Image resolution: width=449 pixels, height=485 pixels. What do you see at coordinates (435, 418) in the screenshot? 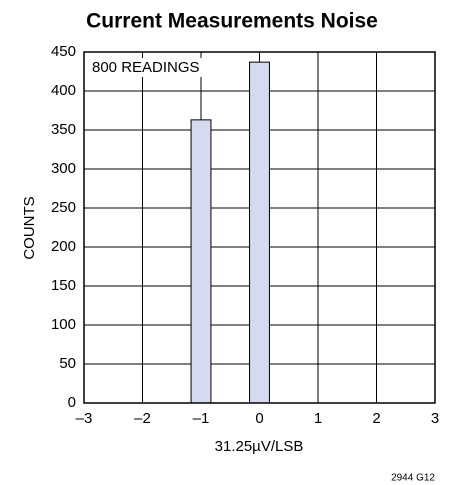
I see `x-tick-label: 3` at bounding box center [435, 418].